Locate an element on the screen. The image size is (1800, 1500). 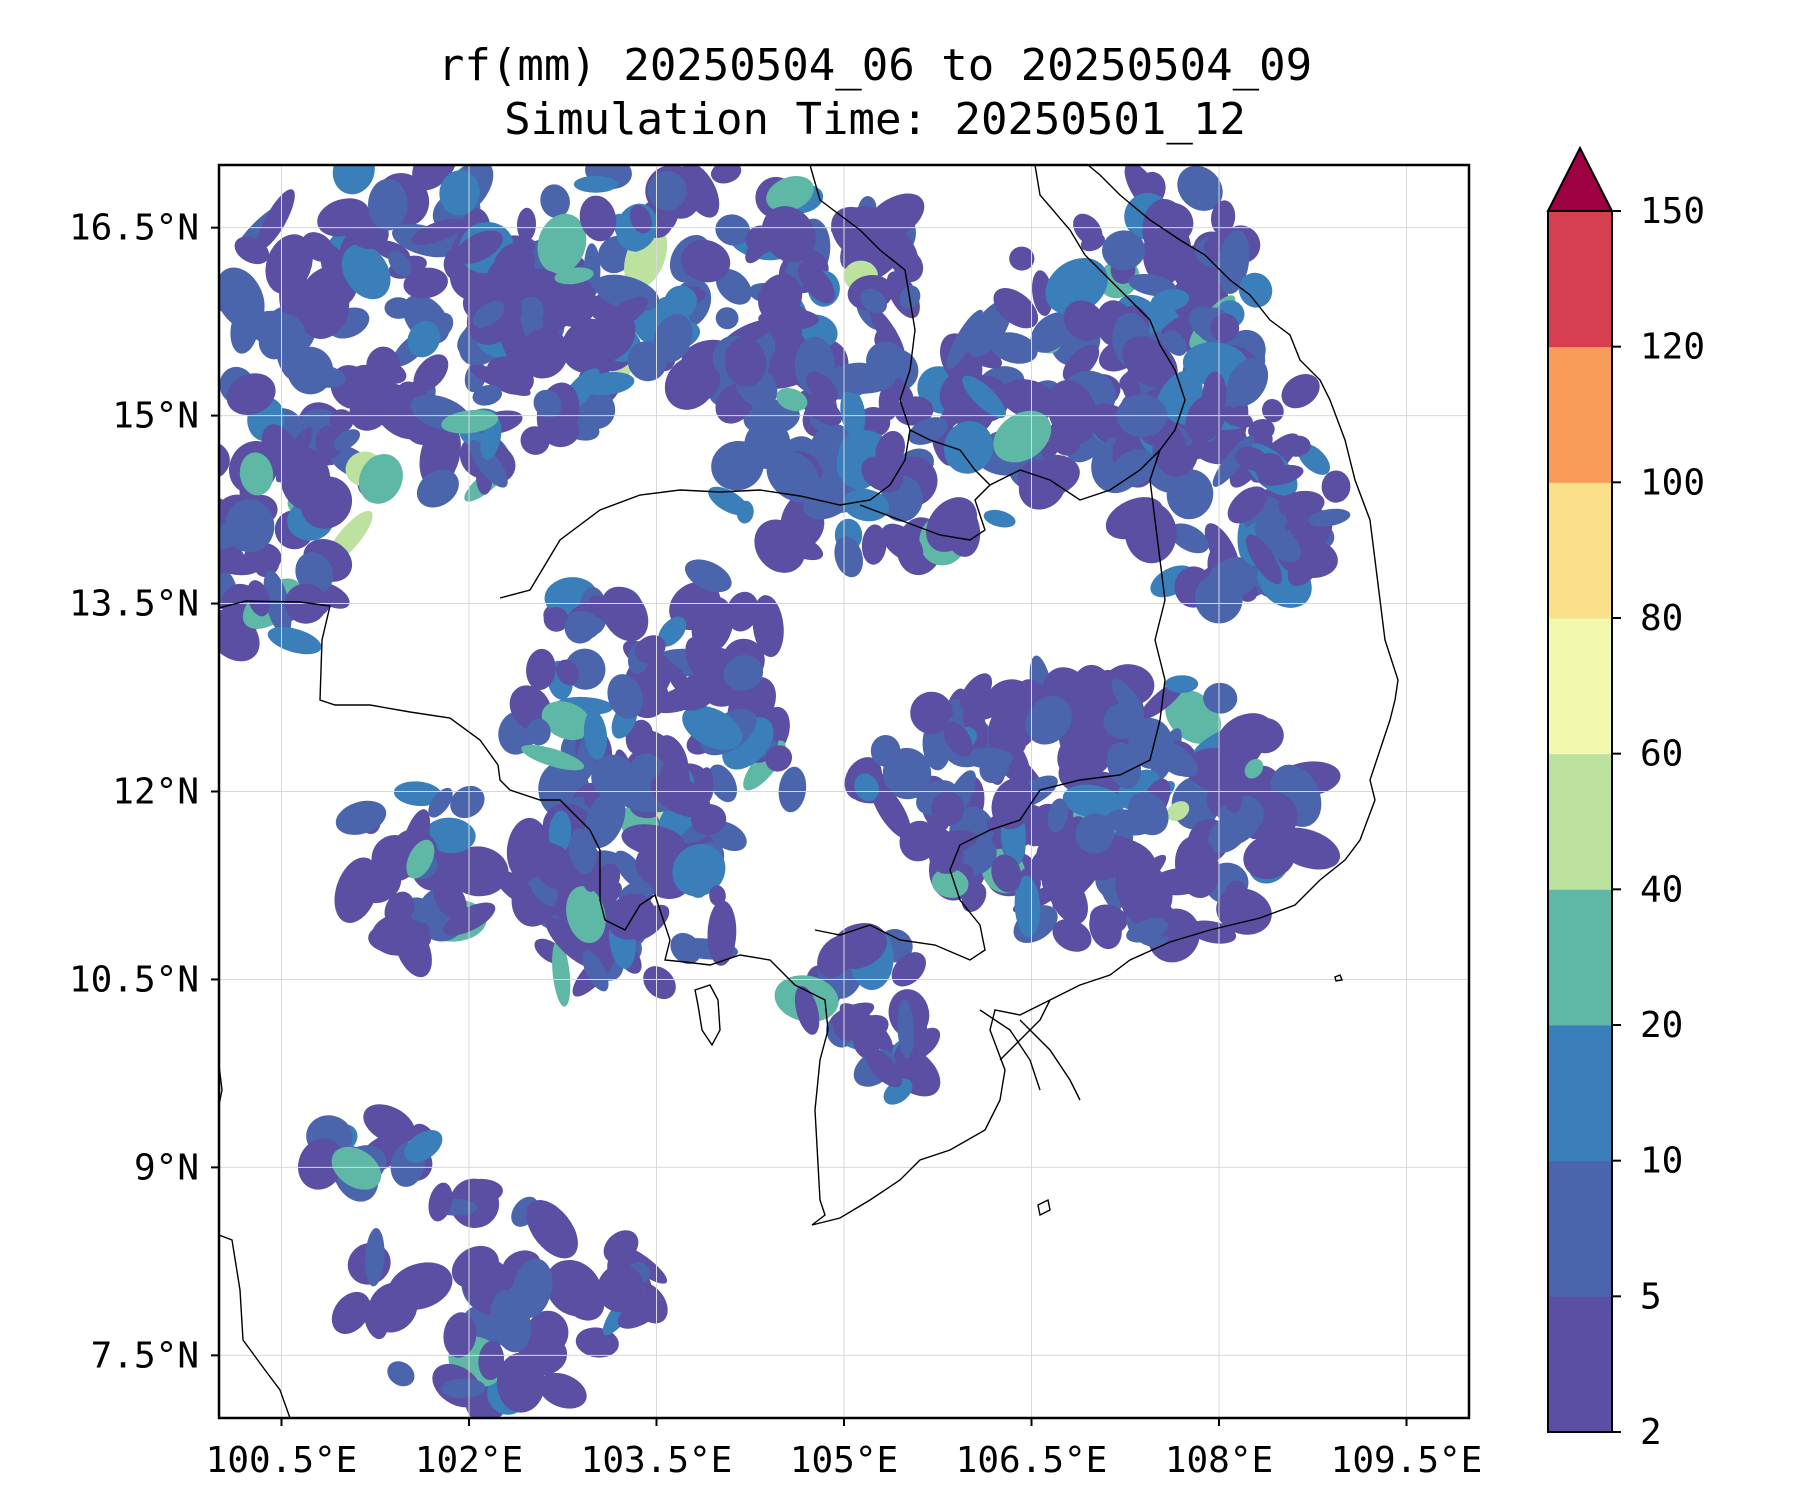
colorbar-tick-label: 2 is located at coordinates (1651, 1432).